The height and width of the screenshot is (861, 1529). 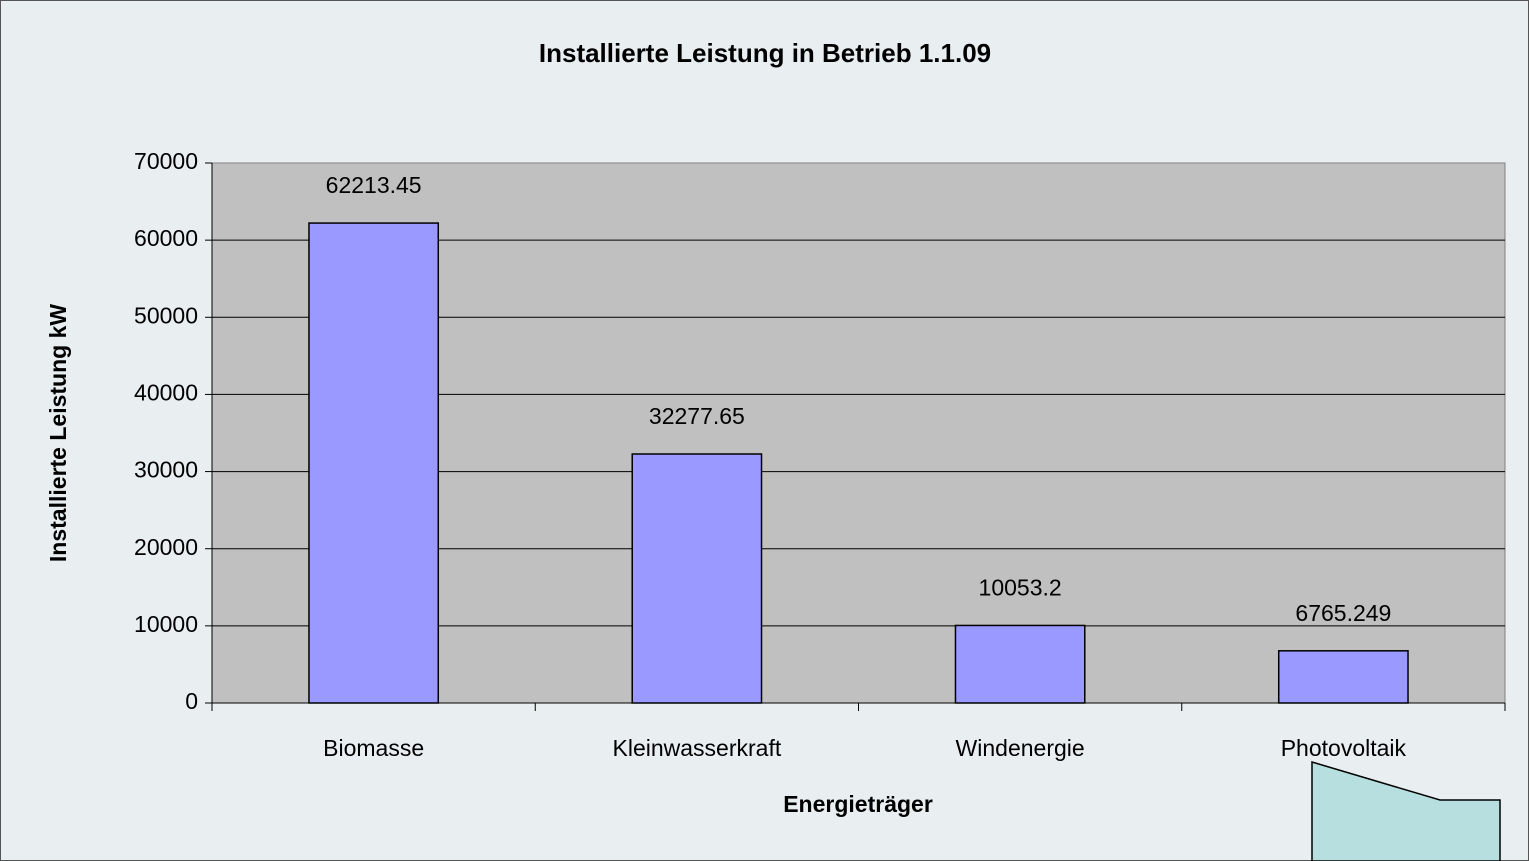 What do you see at coordinates (166, 393) in the screenshot?
I see `y-tick-label: 40000` at bounding box center [166, 393].